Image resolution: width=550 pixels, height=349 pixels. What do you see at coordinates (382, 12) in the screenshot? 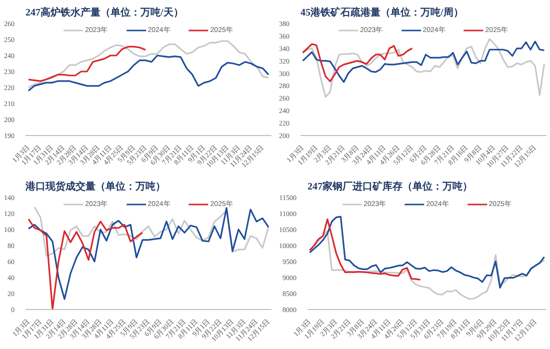
I see `chart-title: 45港铁矿石疏港量（单位：万吨/周）` at bounding box center [382, 12].